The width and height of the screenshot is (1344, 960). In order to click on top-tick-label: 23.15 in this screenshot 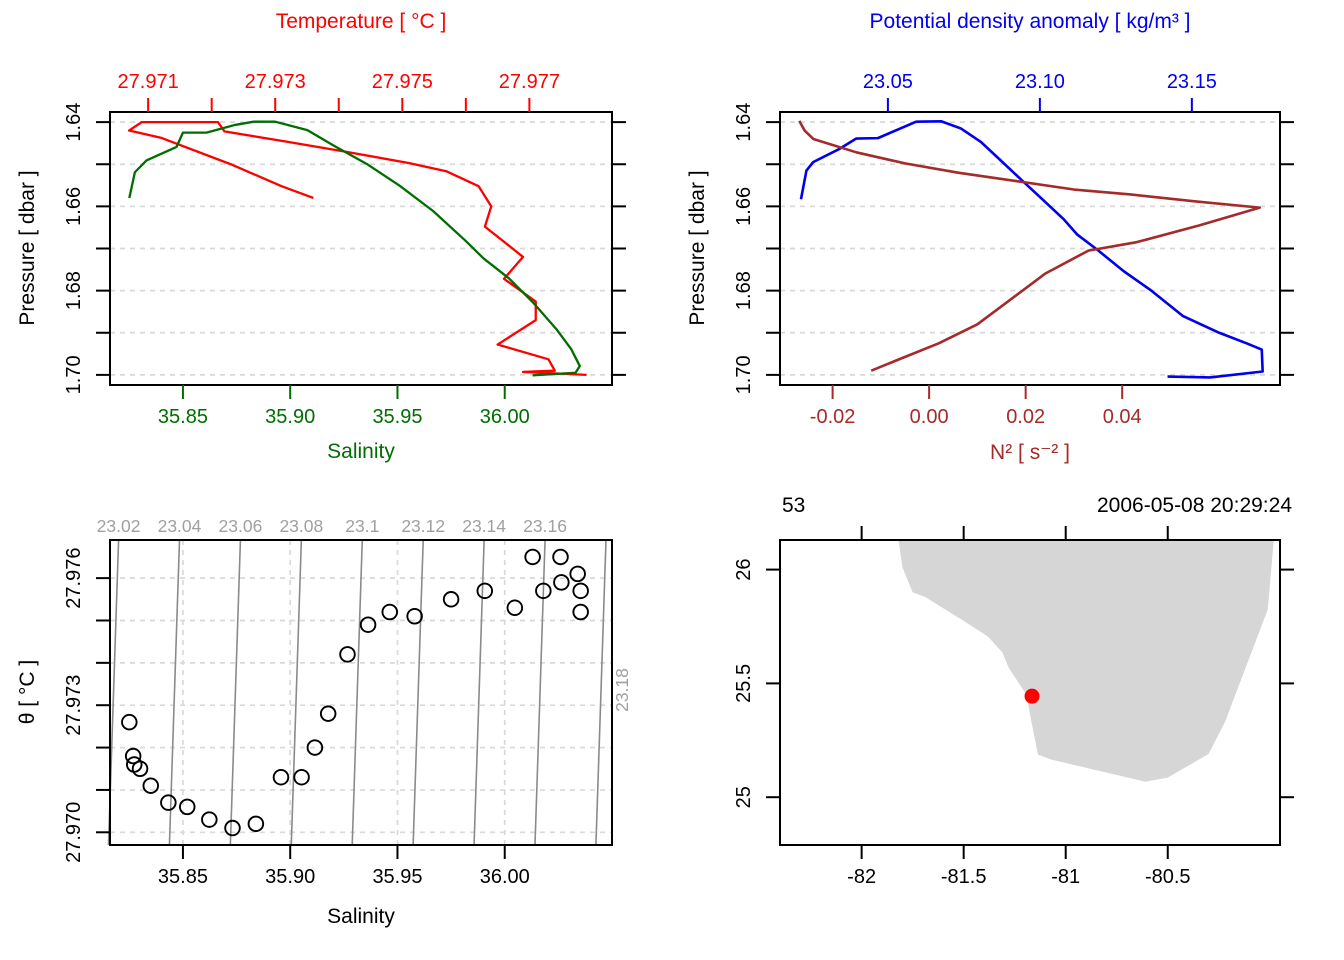, I will do `click(1192, 82)`.